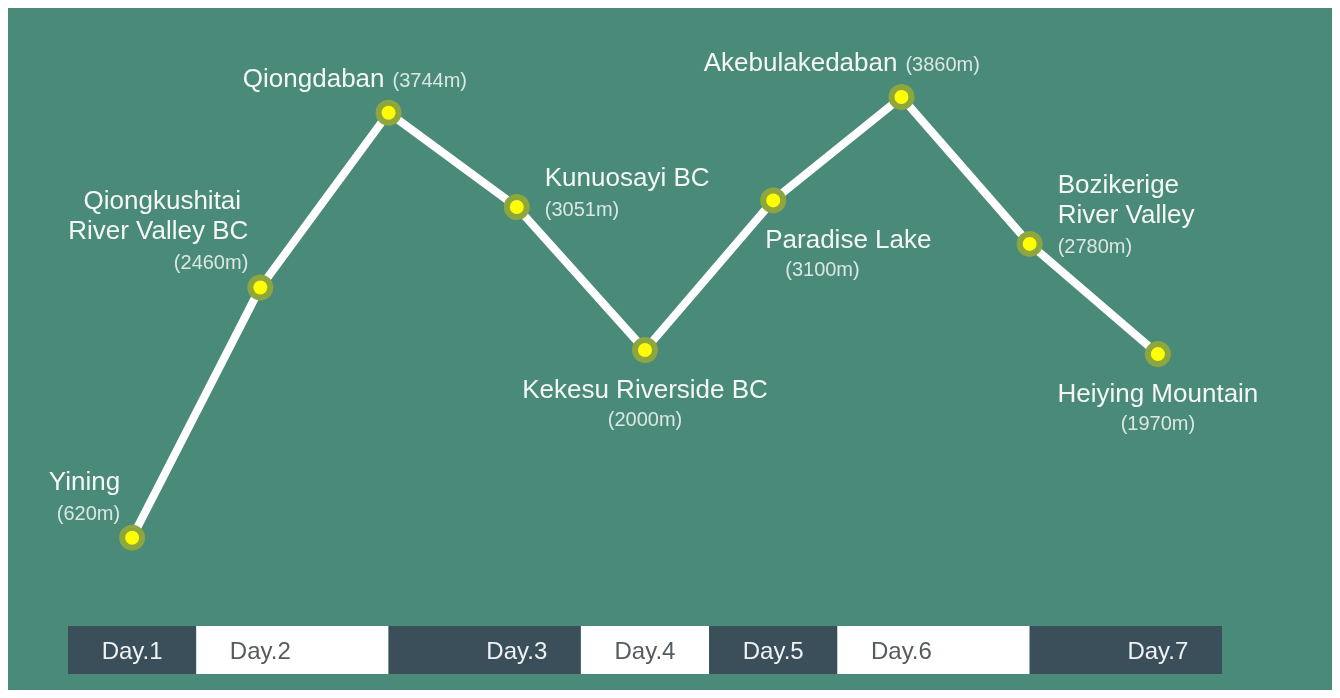 The height and width of the screenshot is (698, 1340). What do you see at coordinates (88, 512) in the screenshot?
I see `data-label: (620m)` at bounding box center [88, 512].